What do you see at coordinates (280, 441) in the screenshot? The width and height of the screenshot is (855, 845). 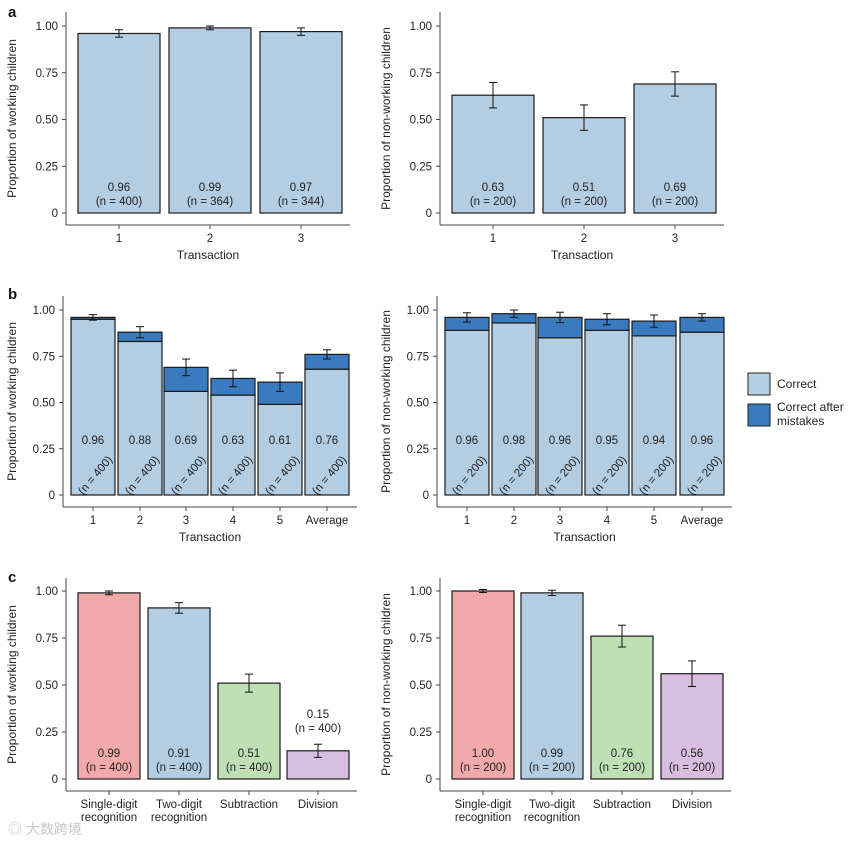 I see `data-label-value: 0.61` at bounding box center [280, 441].